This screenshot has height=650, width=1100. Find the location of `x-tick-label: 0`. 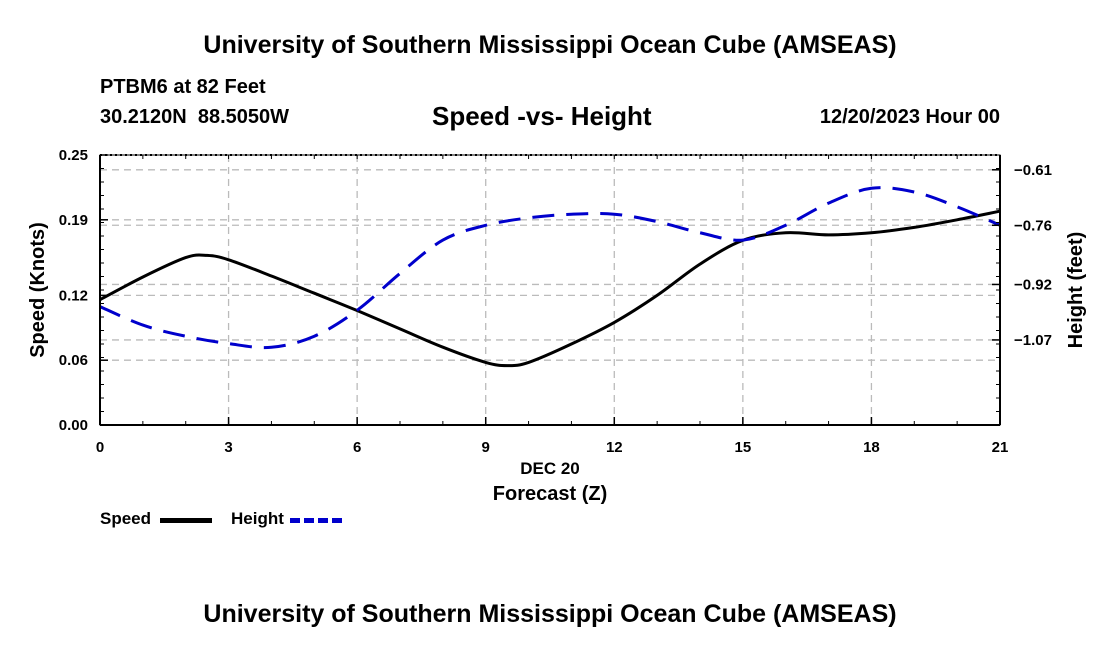

x-tick-label: 0 is located at coordinates (100, 447).